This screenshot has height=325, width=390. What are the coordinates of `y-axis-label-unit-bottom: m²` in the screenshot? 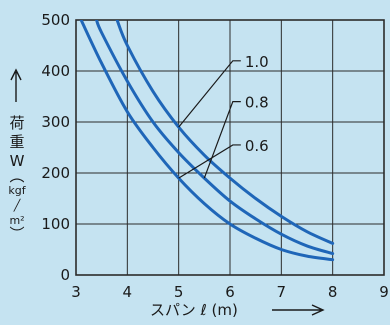 It's located at (16, 220).